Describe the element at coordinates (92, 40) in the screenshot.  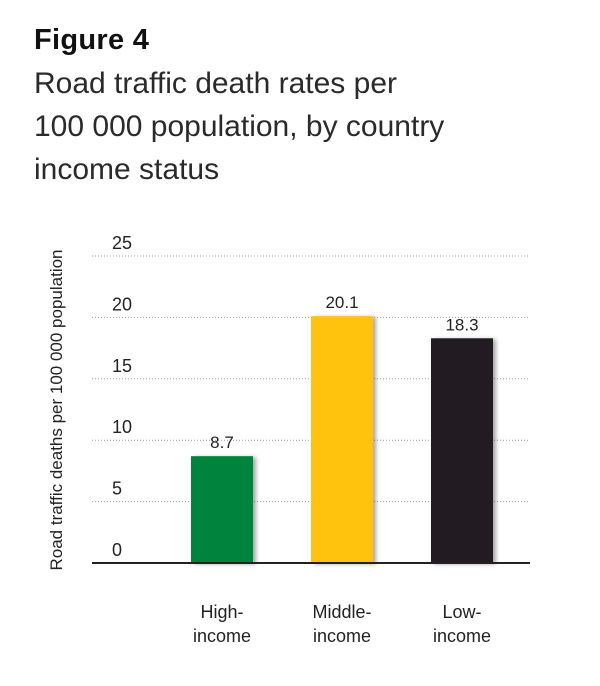
I see `figure-label: Figure 4` at that location.